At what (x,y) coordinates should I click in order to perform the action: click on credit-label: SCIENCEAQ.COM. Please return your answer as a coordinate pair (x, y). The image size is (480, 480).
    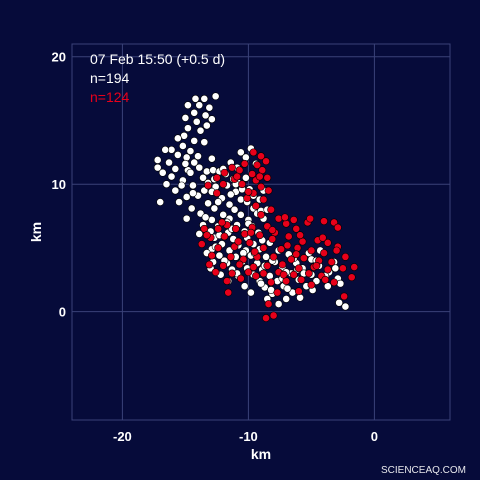
    Looking at the image, I should click on (423, 470).